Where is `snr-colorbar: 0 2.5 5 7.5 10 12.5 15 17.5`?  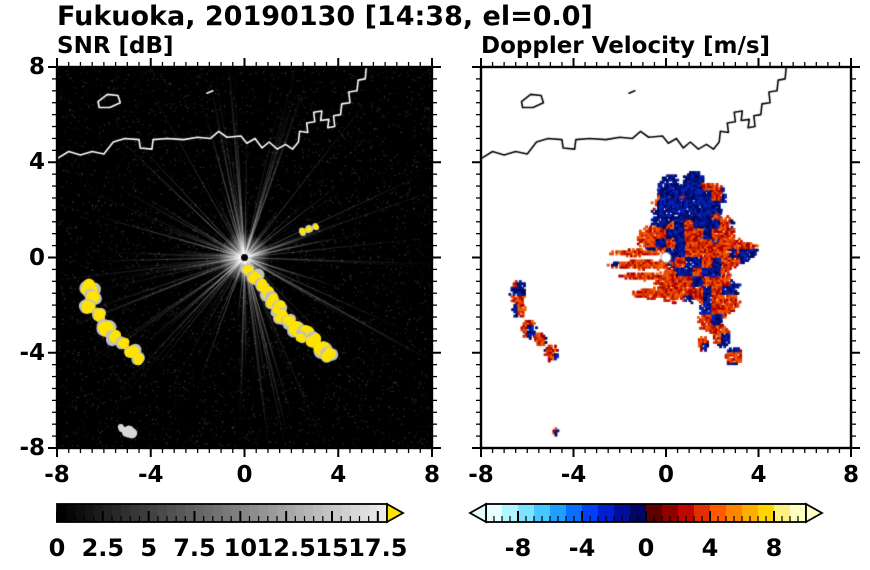 snr-colorbar: 0 2.5 5 7.5 10 12.5 15 17.5 is located at coordinates (228, 532).